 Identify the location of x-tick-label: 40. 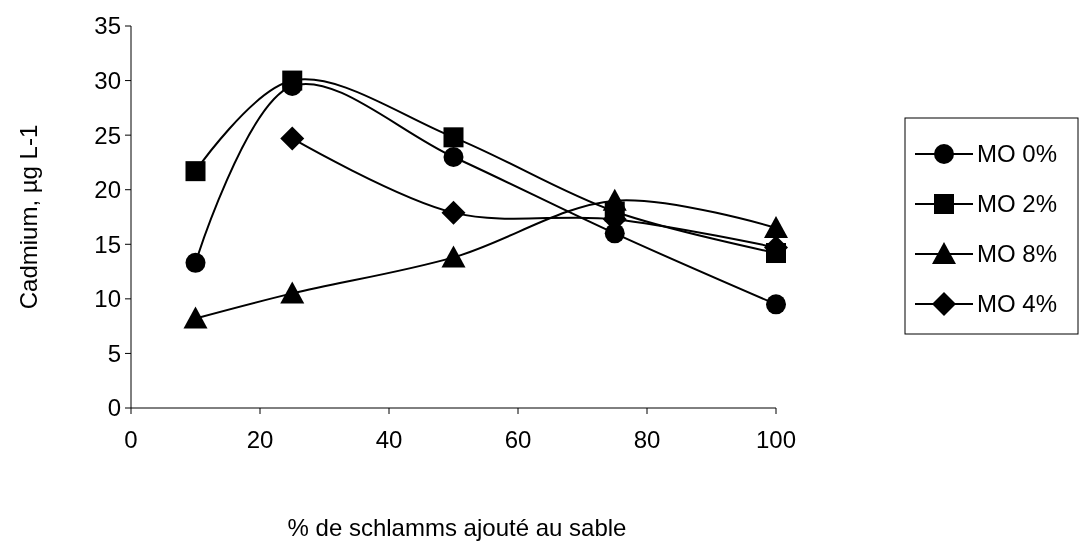
(389, 439).